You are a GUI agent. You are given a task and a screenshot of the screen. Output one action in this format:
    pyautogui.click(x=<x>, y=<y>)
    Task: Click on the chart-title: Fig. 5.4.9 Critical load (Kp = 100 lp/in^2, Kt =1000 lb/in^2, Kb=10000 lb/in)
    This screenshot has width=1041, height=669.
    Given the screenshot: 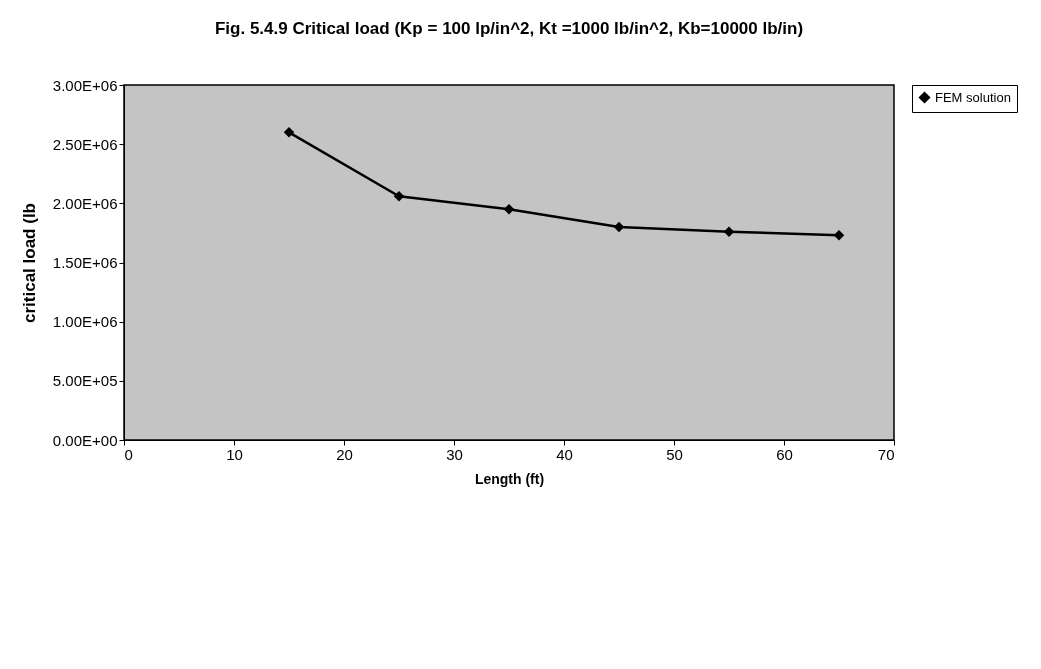 What is the action you would take?
    pyautogui.click(x=509, y=28)
    